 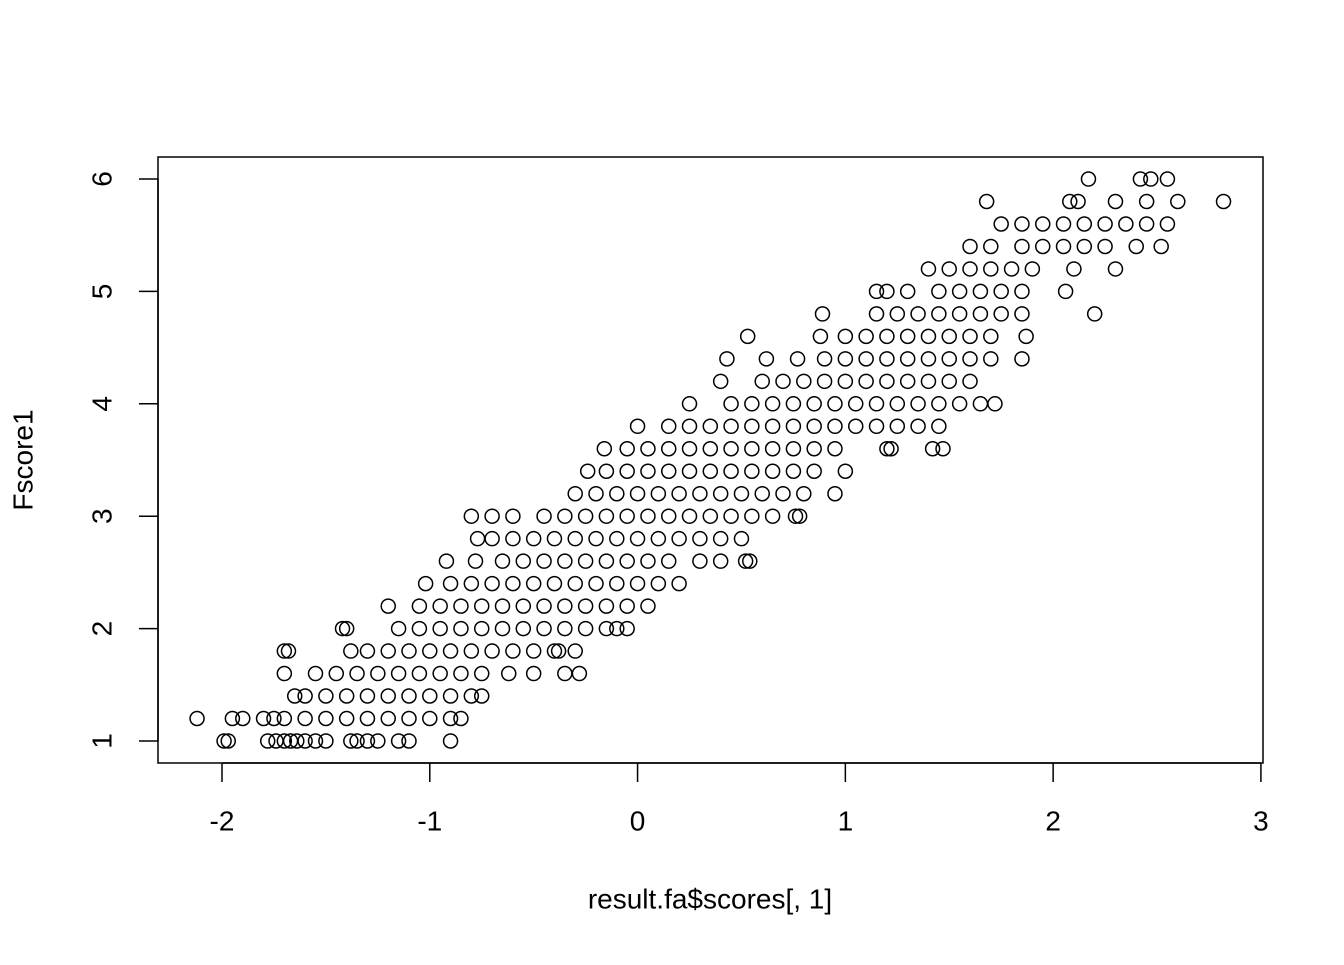 I want to click on y-axis-label: Fscore1, so click(x=22, y=459).